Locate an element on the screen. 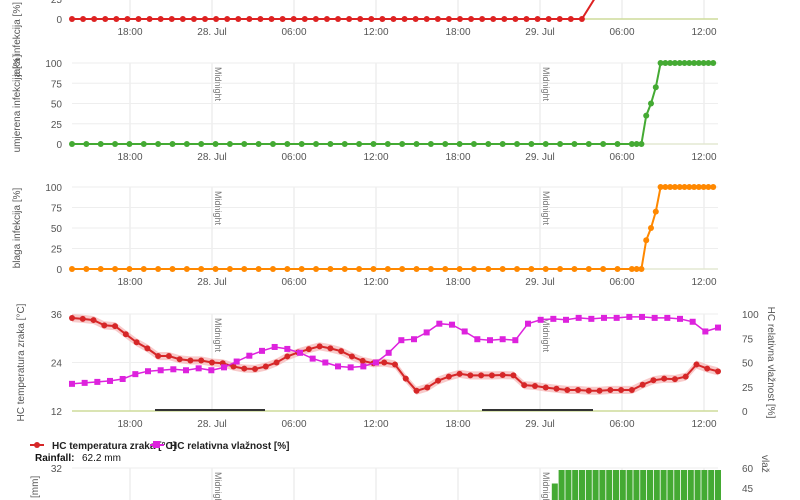 The image size is (800, 500). x-tick-label: 18:00 is located at coordinates (457, 32).